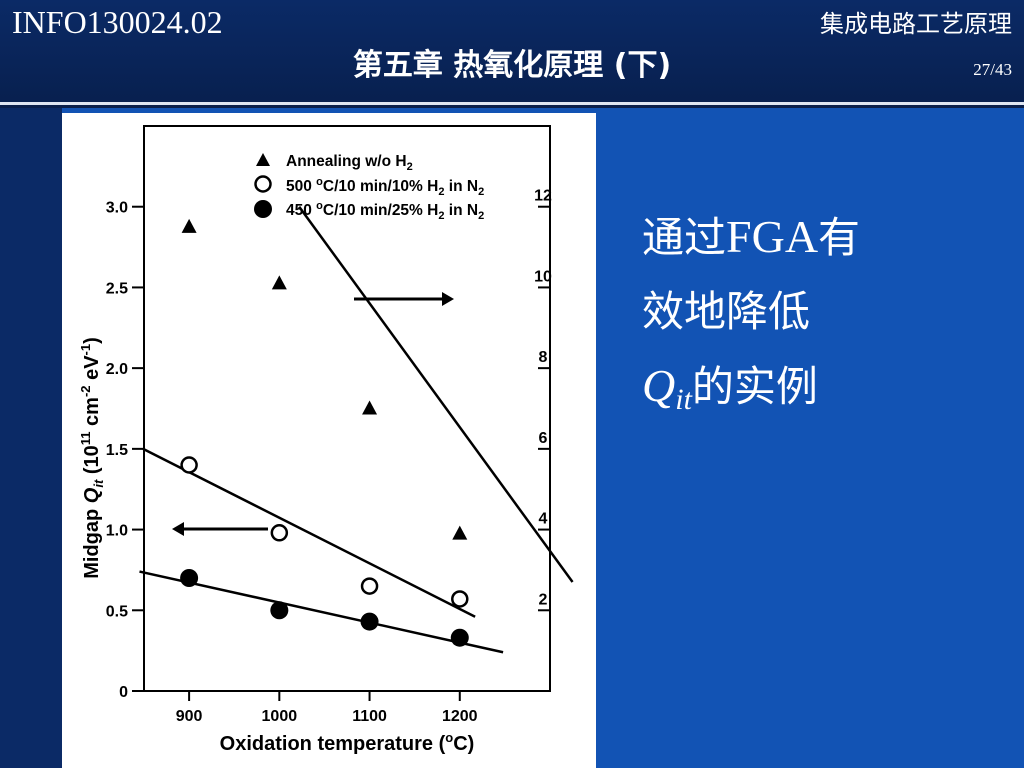 The width and height of the screenshot is (1024, 768). What do you see at coordinates (117, 611) in the screenshot?
I see `left-tick-label: 0.5` at bounding box center [117, 611].